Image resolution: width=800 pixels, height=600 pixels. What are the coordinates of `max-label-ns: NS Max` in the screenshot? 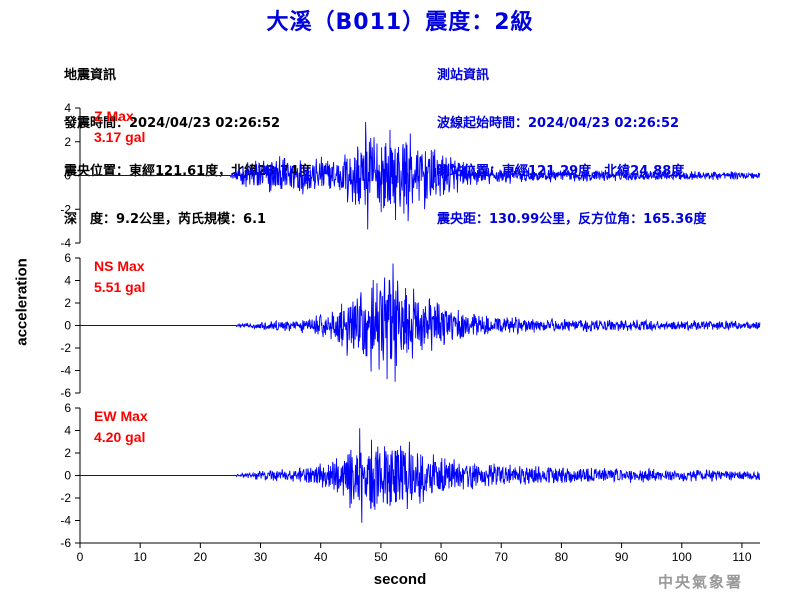 It's located at (119, 266).